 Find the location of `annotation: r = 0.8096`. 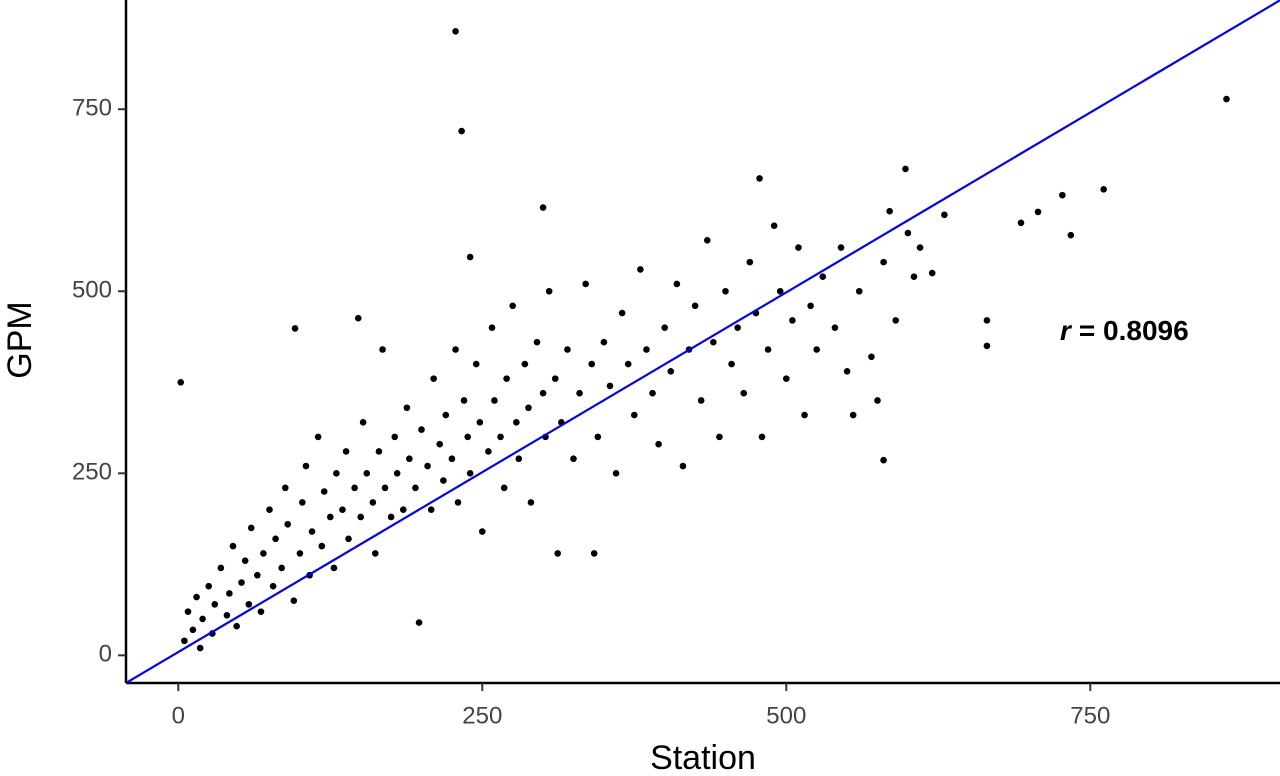

annotation: r = 0.8096 is located at coordinates (1124, 330).